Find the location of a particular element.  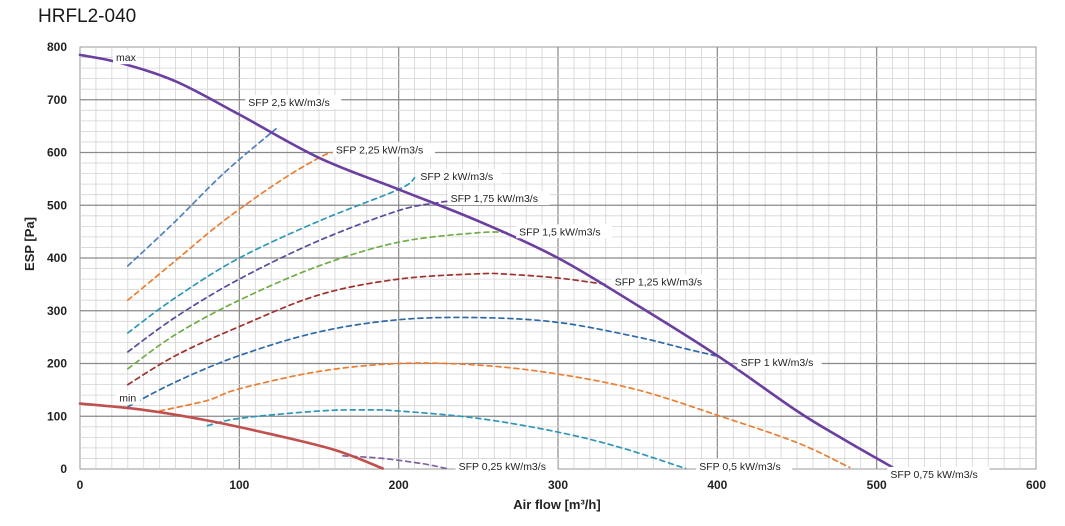

annotation-sfp-1-kw-m3-s: SFP 1 kW/m3/s is located at coordinates (777, 363).